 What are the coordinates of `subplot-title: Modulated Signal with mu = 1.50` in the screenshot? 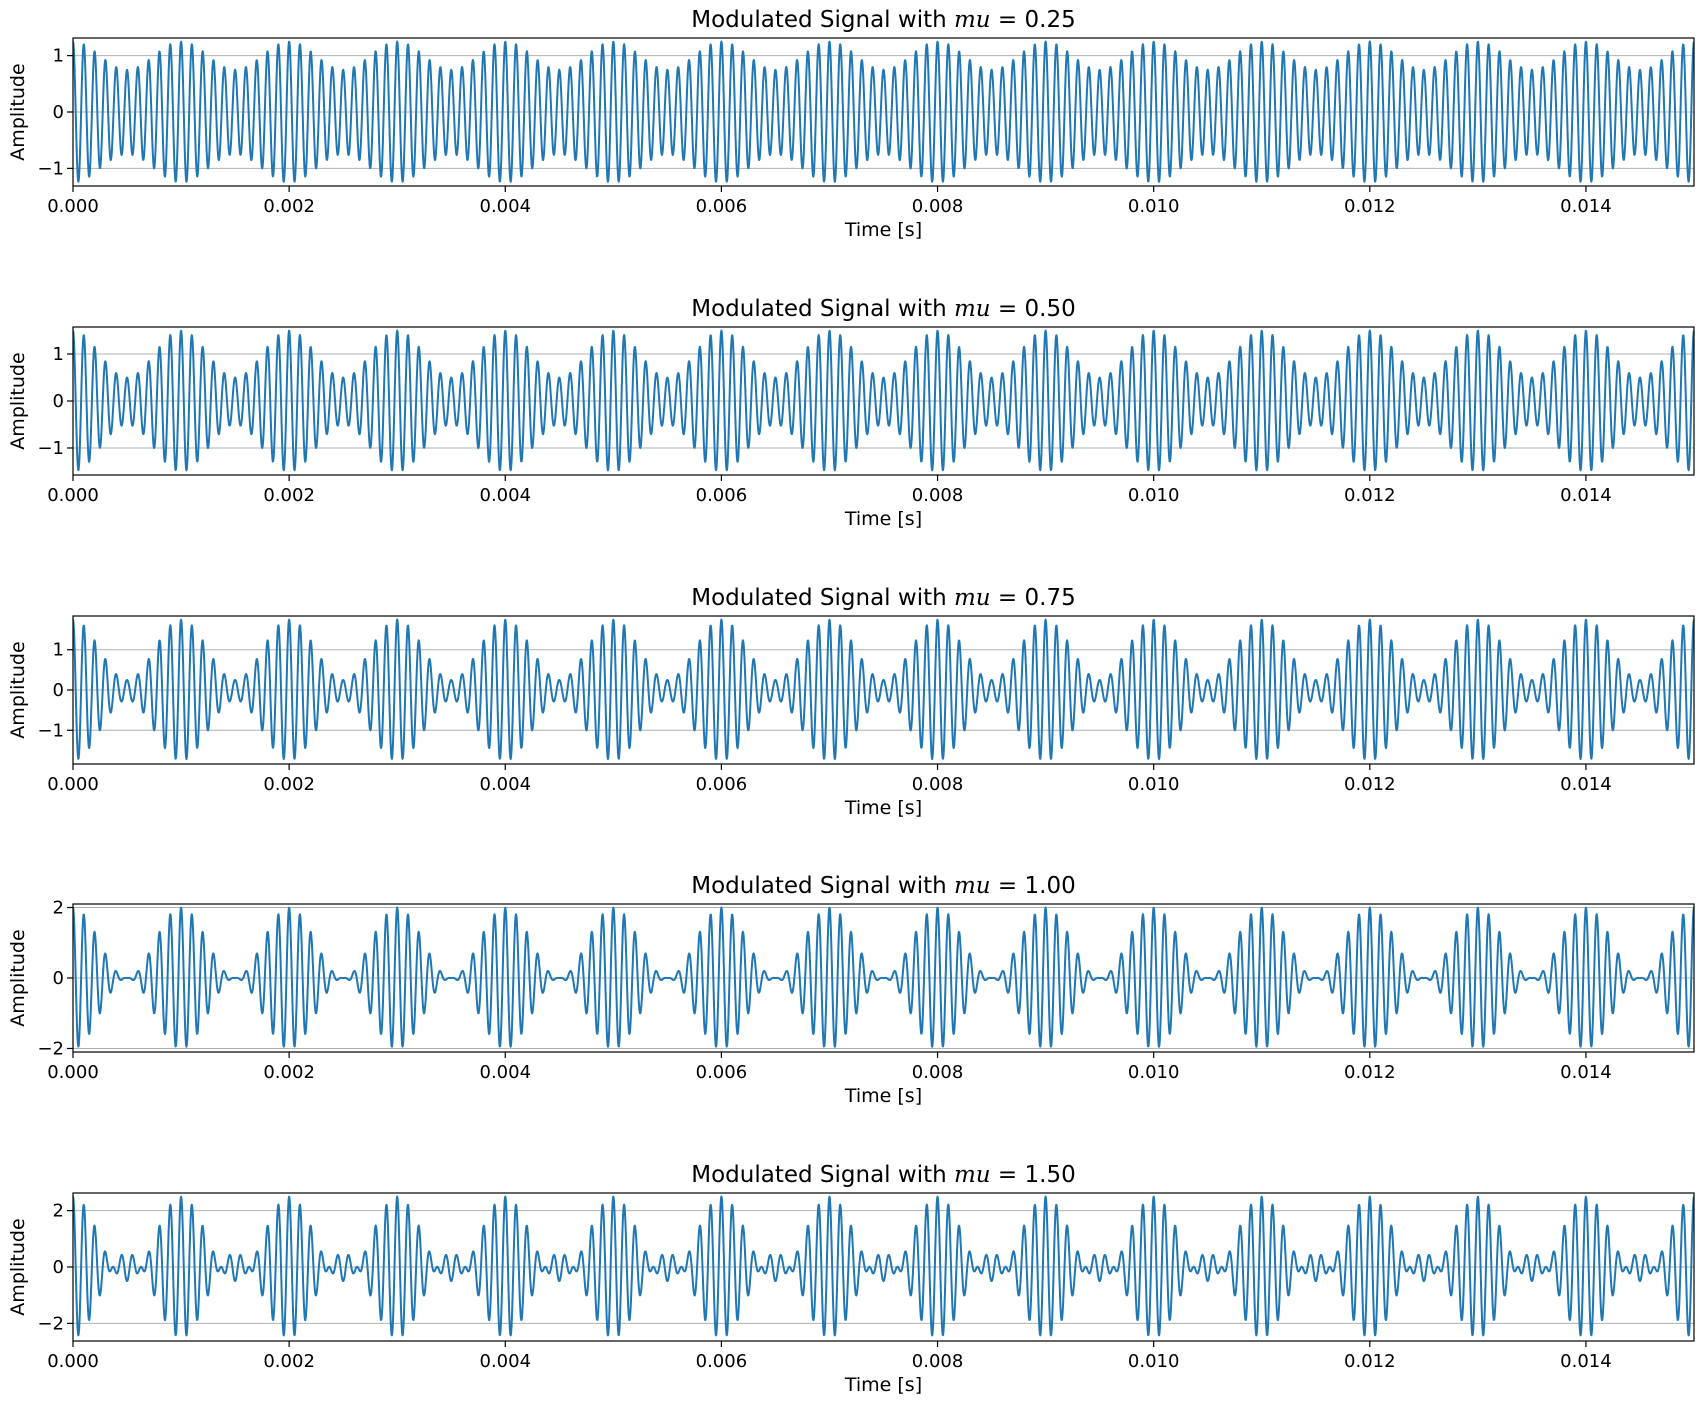 It's located at (883, 1175).